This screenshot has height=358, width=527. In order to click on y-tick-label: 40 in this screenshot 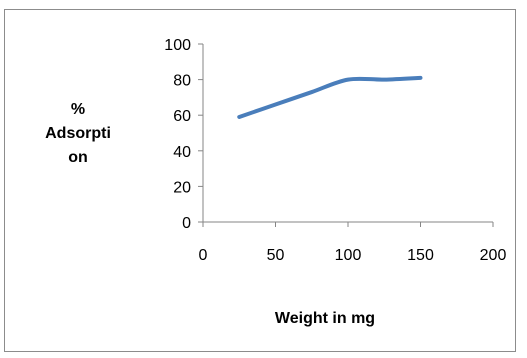, I will do `click(182, 152)`.